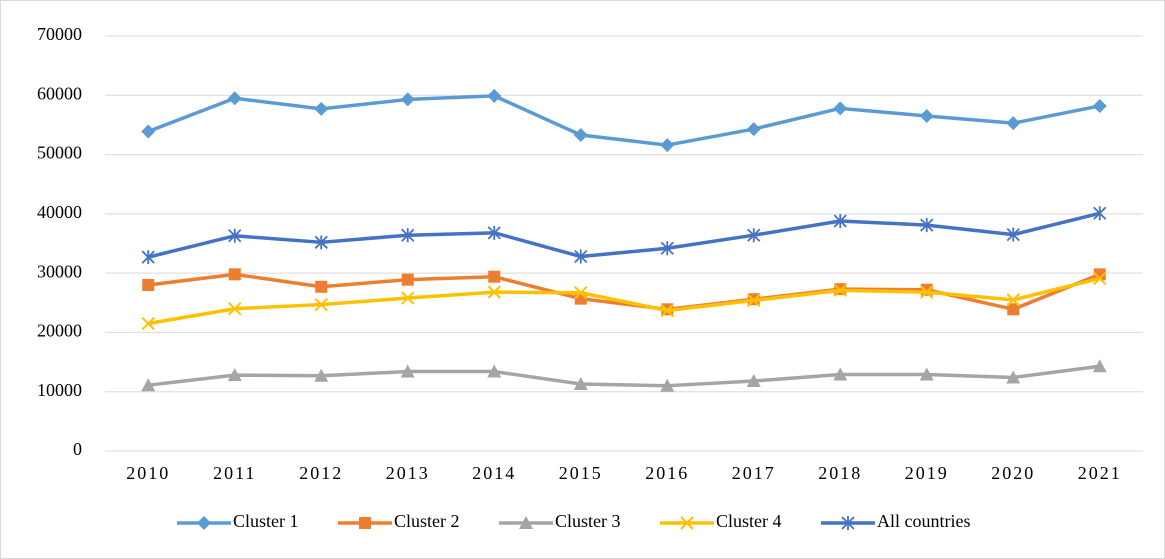  Describe the element at coordinates (923, 521) in the screenshot. I see `legend-label: All countries` at that location.